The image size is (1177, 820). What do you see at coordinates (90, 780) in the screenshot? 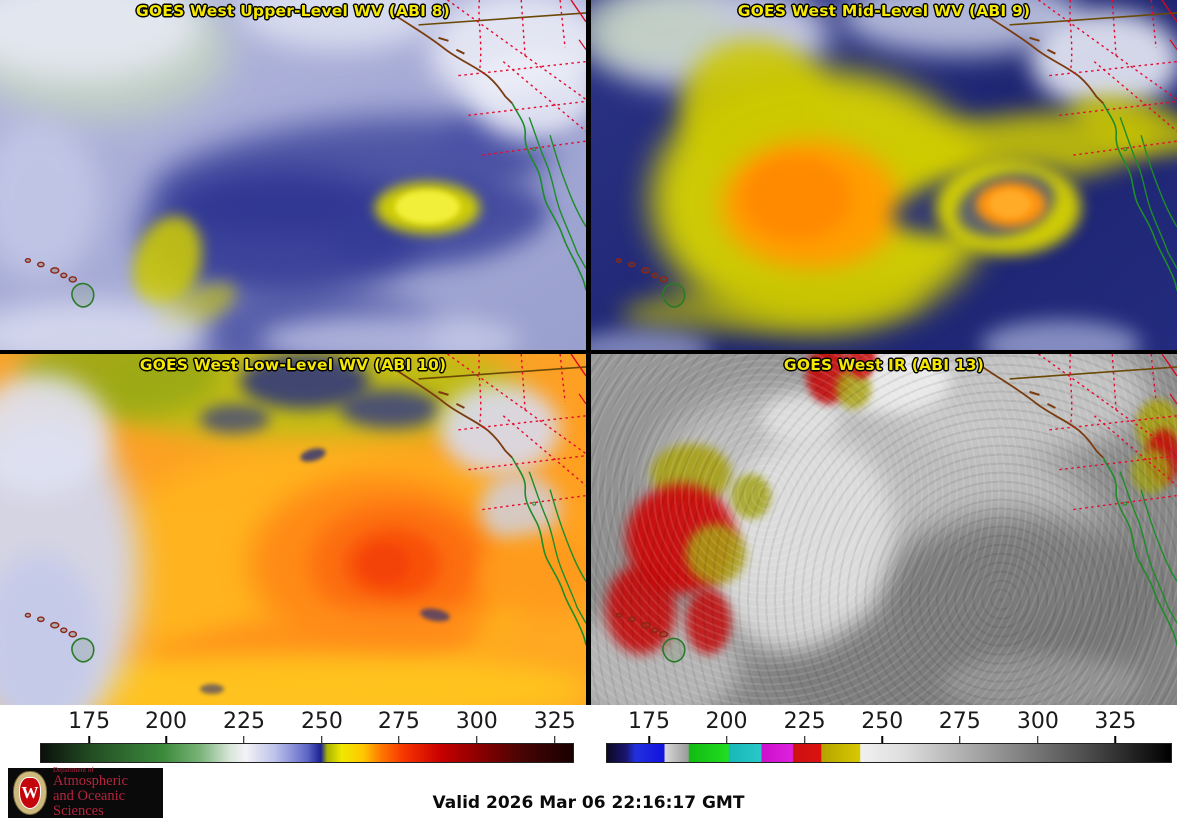
I see `logo-line1-text: Atmospheric` at bounding box center [90, 780].